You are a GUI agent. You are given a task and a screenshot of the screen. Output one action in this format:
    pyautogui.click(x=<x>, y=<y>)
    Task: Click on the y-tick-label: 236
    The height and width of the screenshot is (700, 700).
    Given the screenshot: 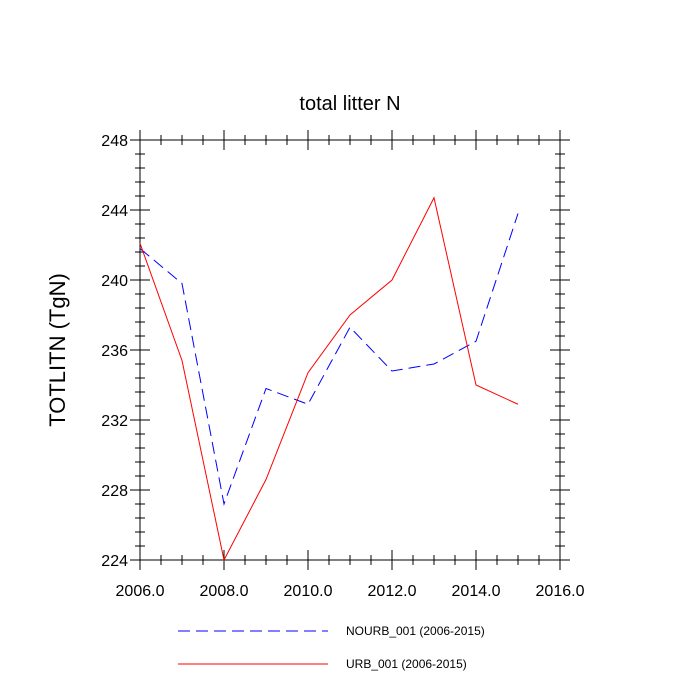 What is the action you would take?
    pyautogui.click(x=114, y=351)
    